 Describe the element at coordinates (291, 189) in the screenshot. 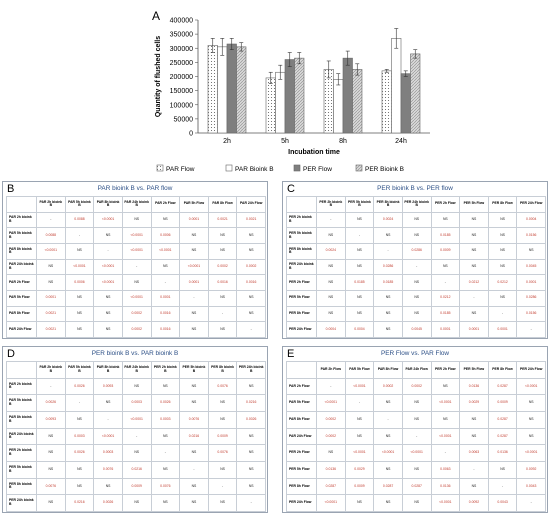

I see `panel-letter: C` at that location.